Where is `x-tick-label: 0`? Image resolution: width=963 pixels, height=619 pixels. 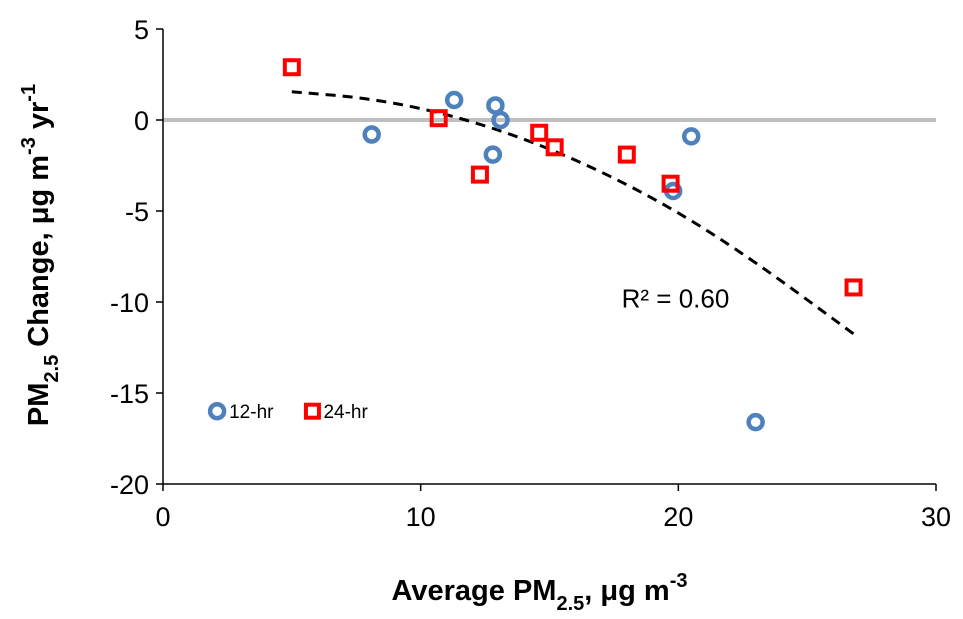 x-tick-label: 0 is located at coordinates (162, 517).